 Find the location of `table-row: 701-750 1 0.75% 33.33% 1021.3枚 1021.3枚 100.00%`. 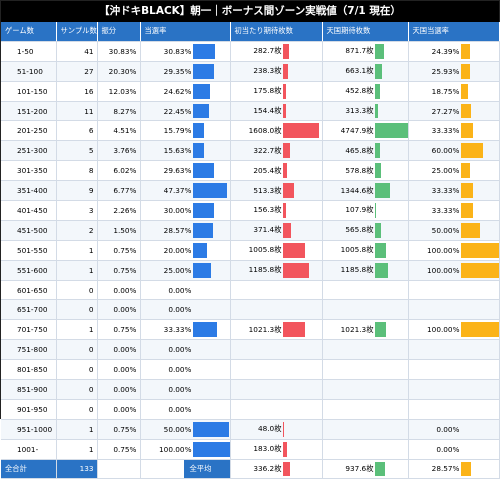

table-row: 701-750 1 0.75% 33.33% 1021.3枚 1021.3枚 100.00% is located at coordinates (250, 330).